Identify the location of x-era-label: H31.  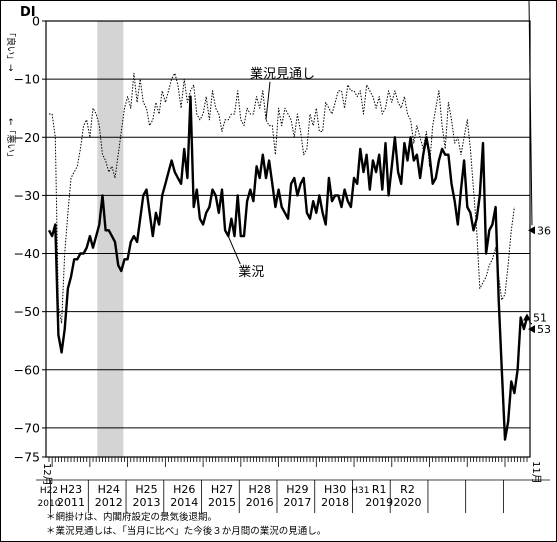
(360, 491).